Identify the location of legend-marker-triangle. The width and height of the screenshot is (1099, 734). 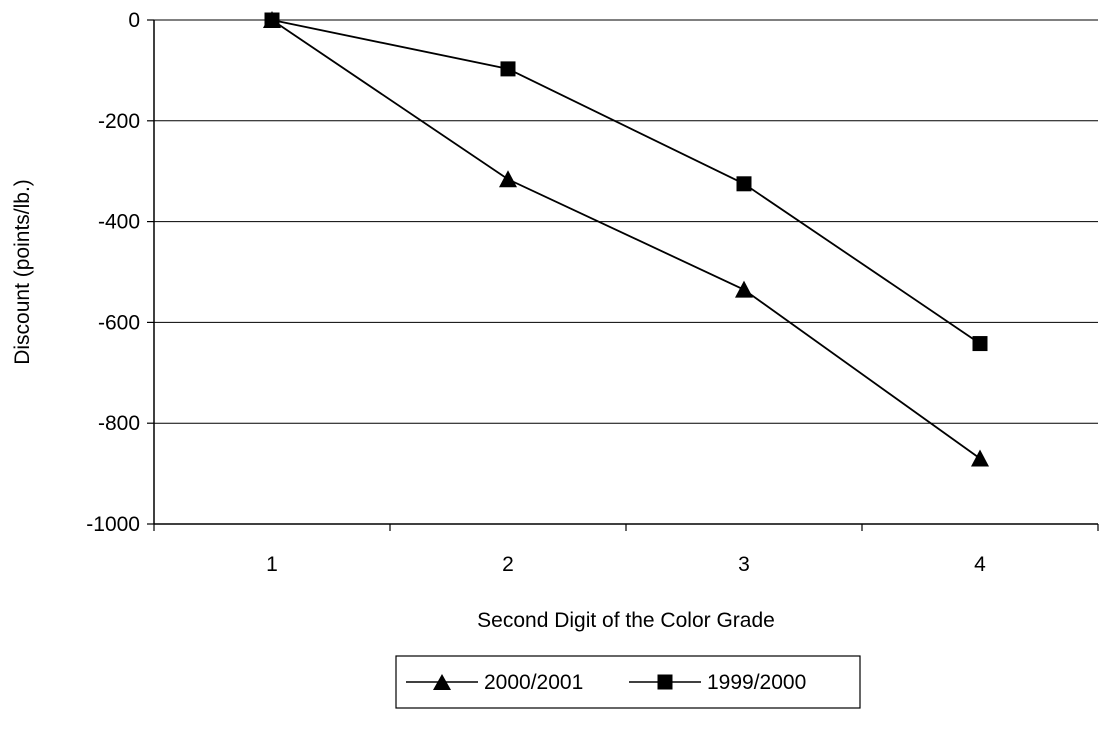
(442, 682).